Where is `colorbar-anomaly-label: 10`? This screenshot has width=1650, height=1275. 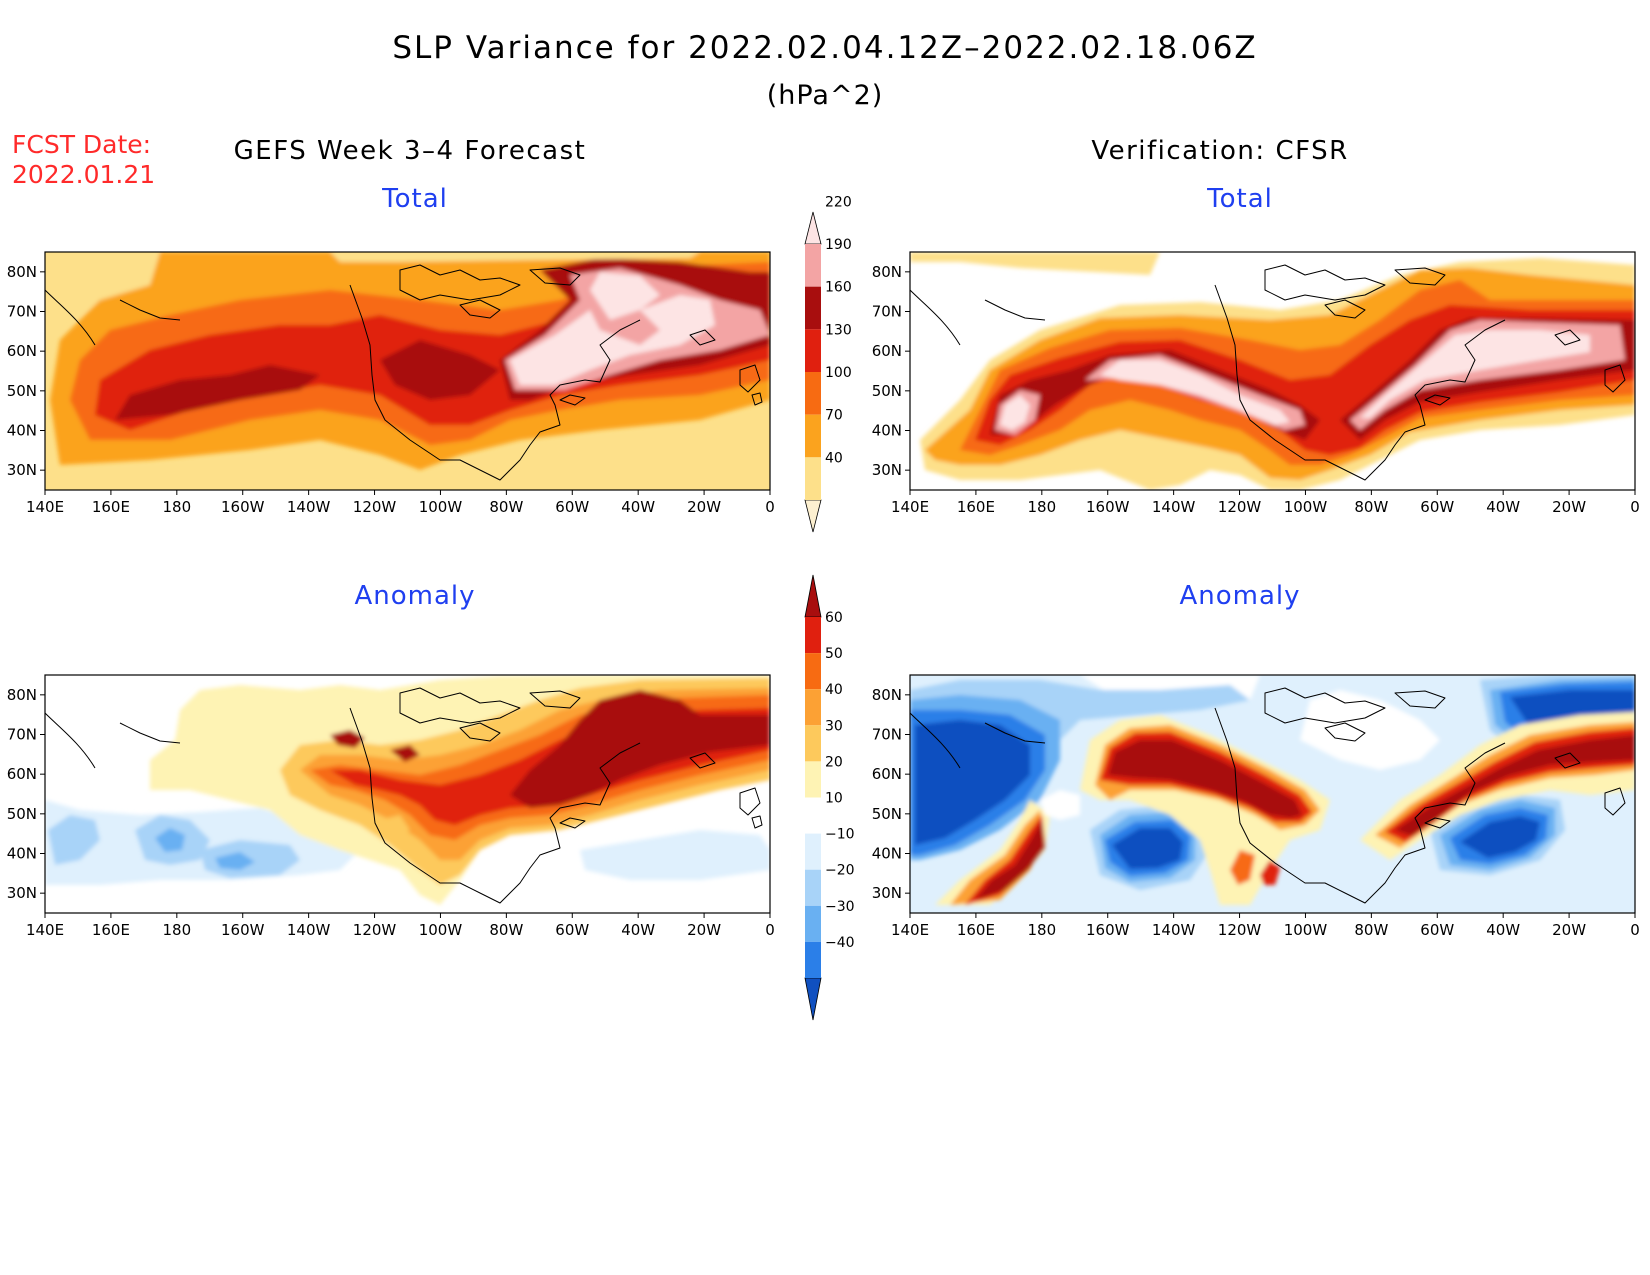 colorbar-anomaly-label: 10 is located at coordinates (834, 799).